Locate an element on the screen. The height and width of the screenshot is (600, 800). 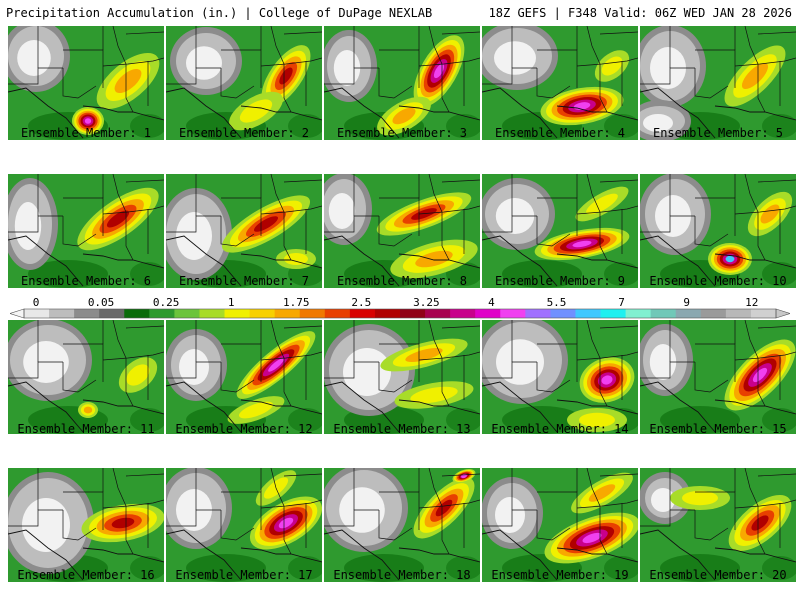
ensemble-member-label: Ensemble Member: 3 is located at coordinates (402, 133).